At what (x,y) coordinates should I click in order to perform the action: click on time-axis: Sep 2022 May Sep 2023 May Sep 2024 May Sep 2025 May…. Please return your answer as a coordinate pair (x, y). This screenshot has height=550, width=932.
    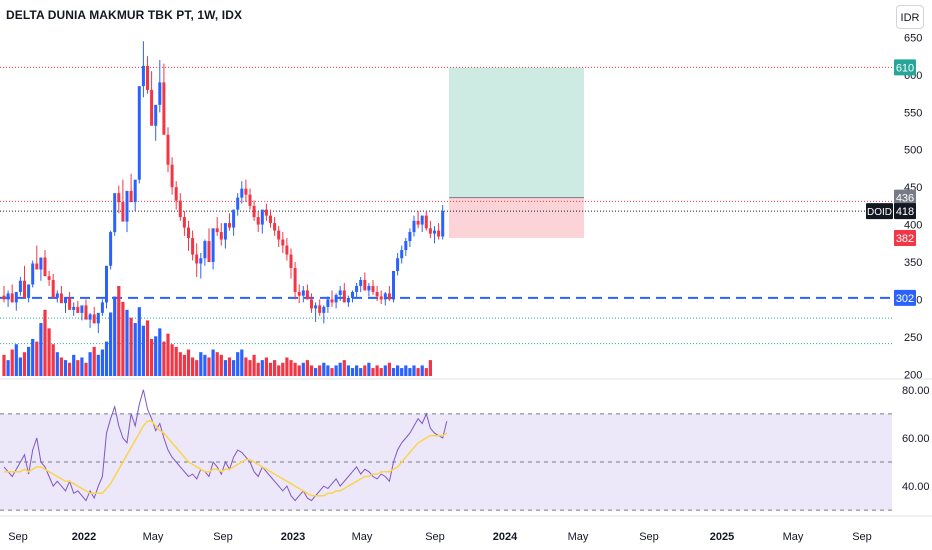
    Looking at the image, I should click on (466, 529).